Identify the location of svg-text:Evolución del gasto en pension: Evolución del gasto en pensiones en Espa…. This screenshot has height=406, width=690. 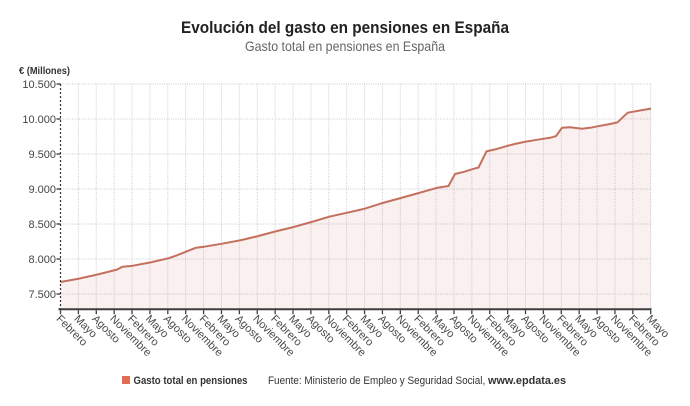
(345, 27).